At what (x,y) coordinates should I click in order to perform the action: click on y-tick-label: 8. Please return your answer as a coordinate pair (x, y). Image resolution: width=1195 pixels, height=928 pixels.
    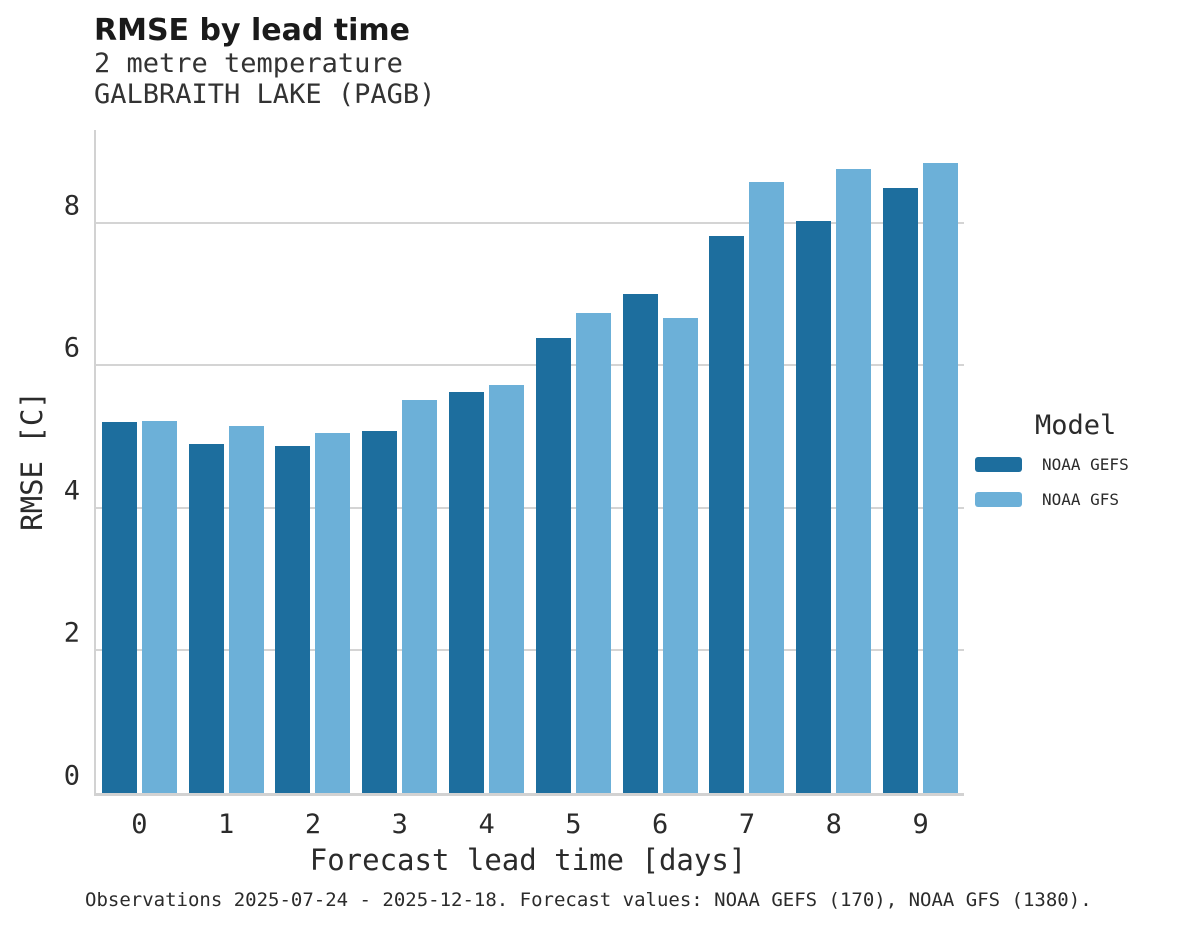
    Looking at the image, I should click on (71, 206).